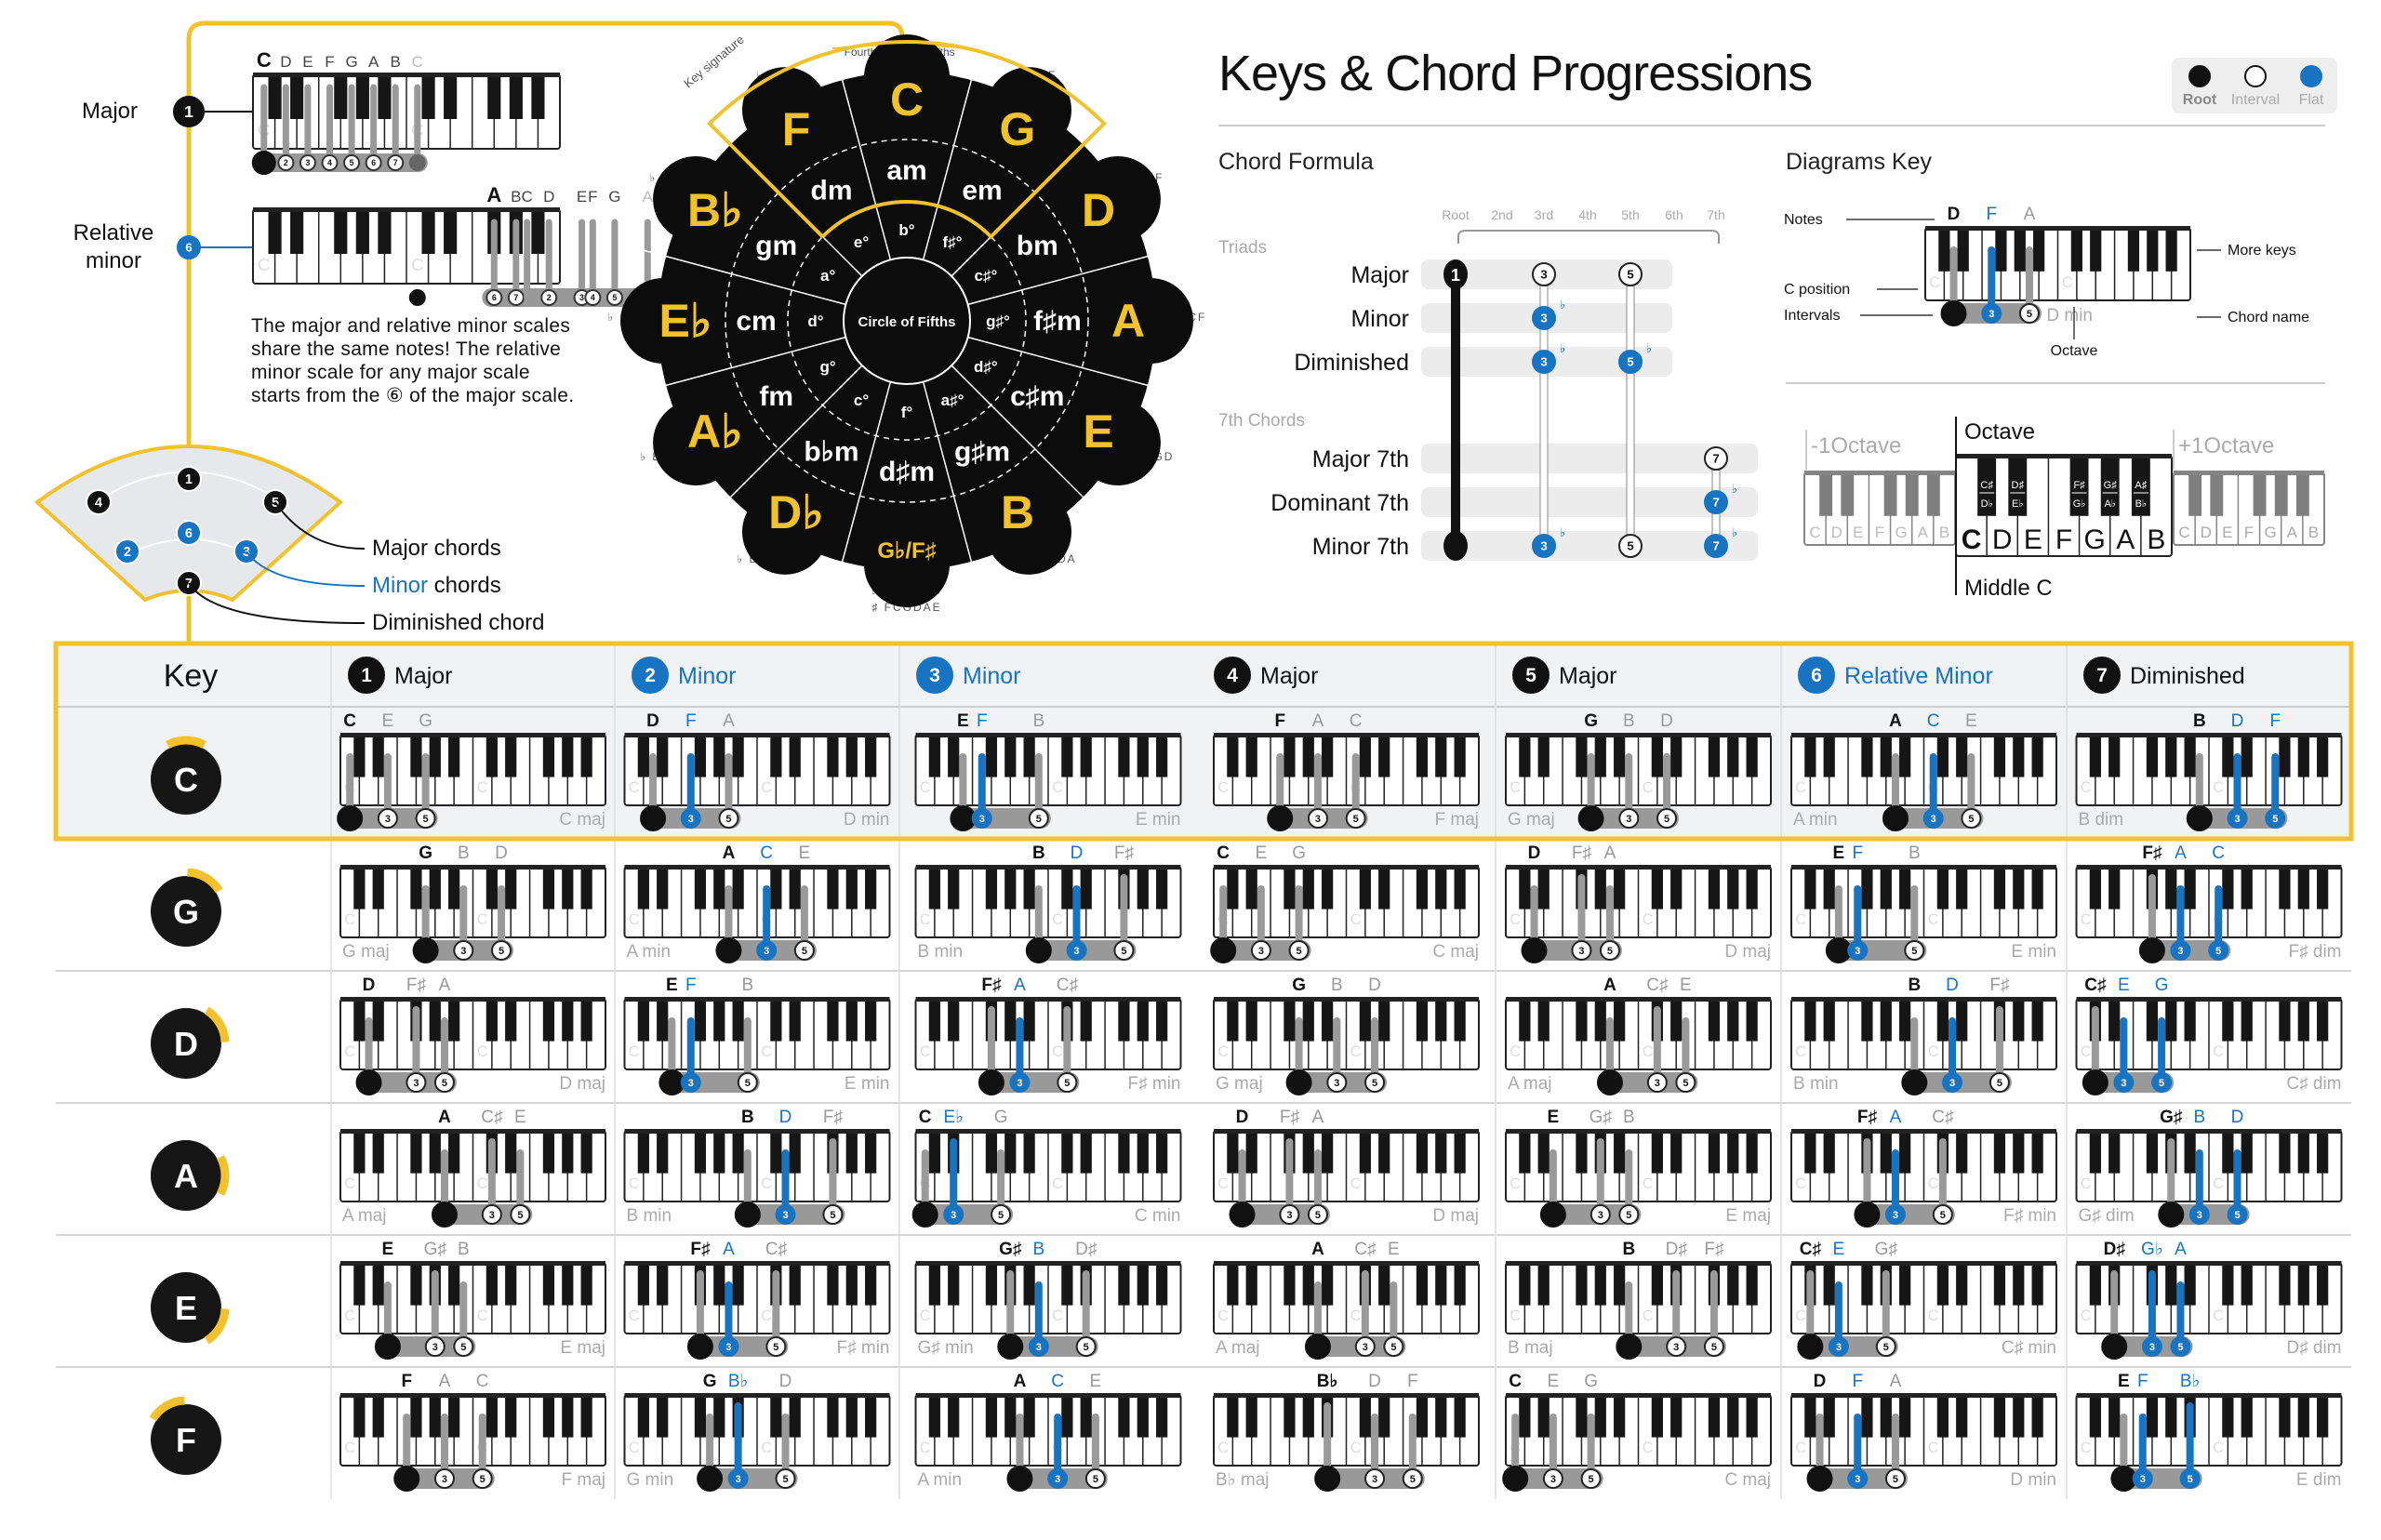 Image resolution: width=2381 pixels, height=1540 pixels. What do you see at coordinates (2030, 1216) in the screenshot?
I see `chord-name: F♯ min` at bounding box center [2030, 1216].